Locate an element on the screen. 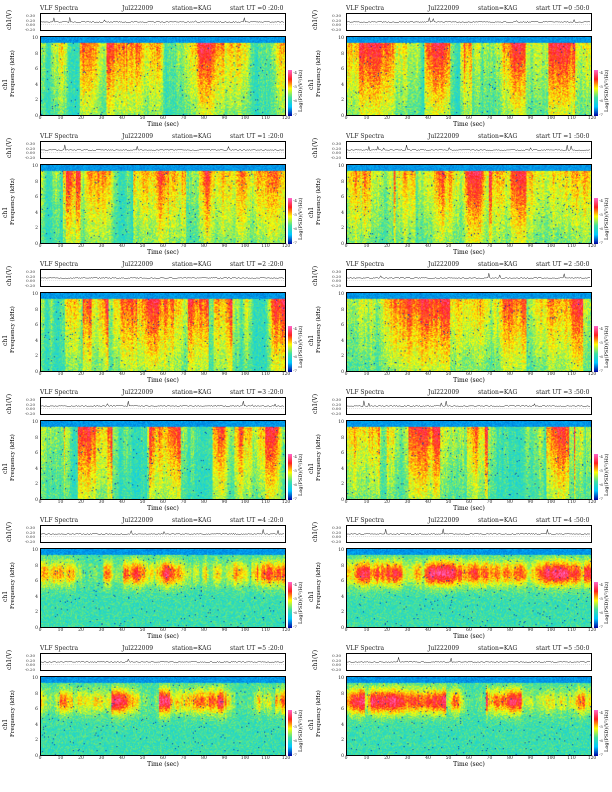  panel-start-time: start UT =5 :50:0 is located at coordinates (563, 648).